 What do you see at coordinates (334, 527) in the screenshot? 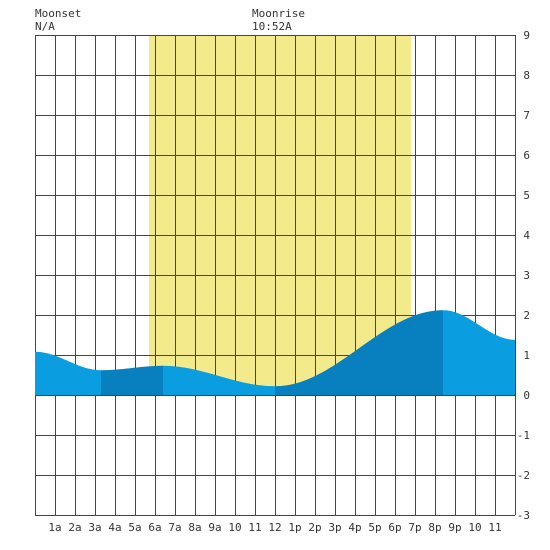
I see `x-tick-label: 3p` at bounding box center [334, 527].